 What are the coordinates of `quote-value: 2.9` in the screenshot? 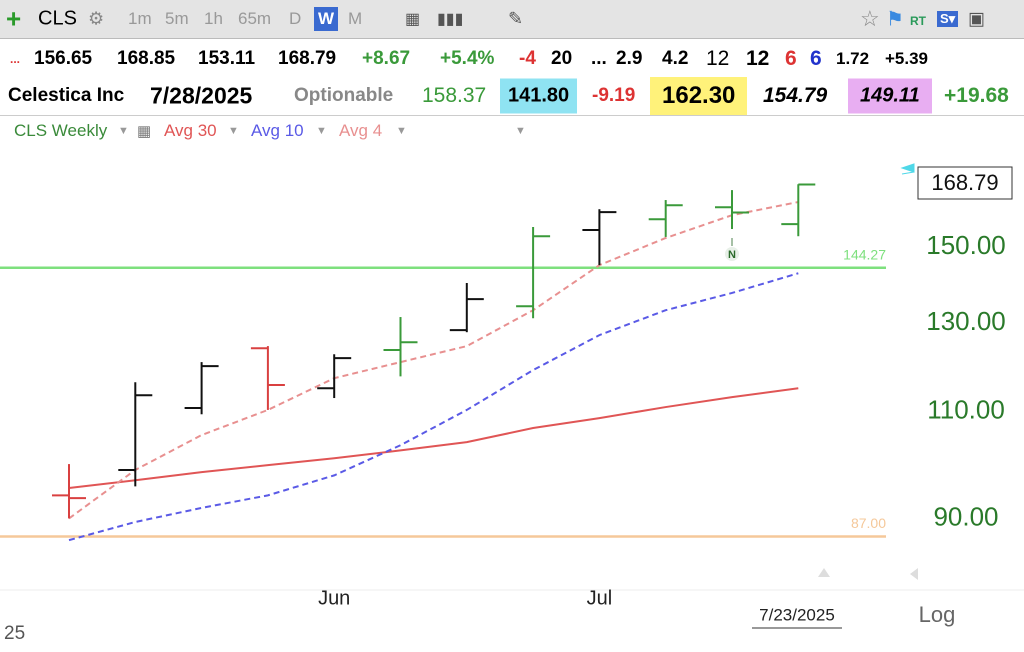 It's located at (629, 58).